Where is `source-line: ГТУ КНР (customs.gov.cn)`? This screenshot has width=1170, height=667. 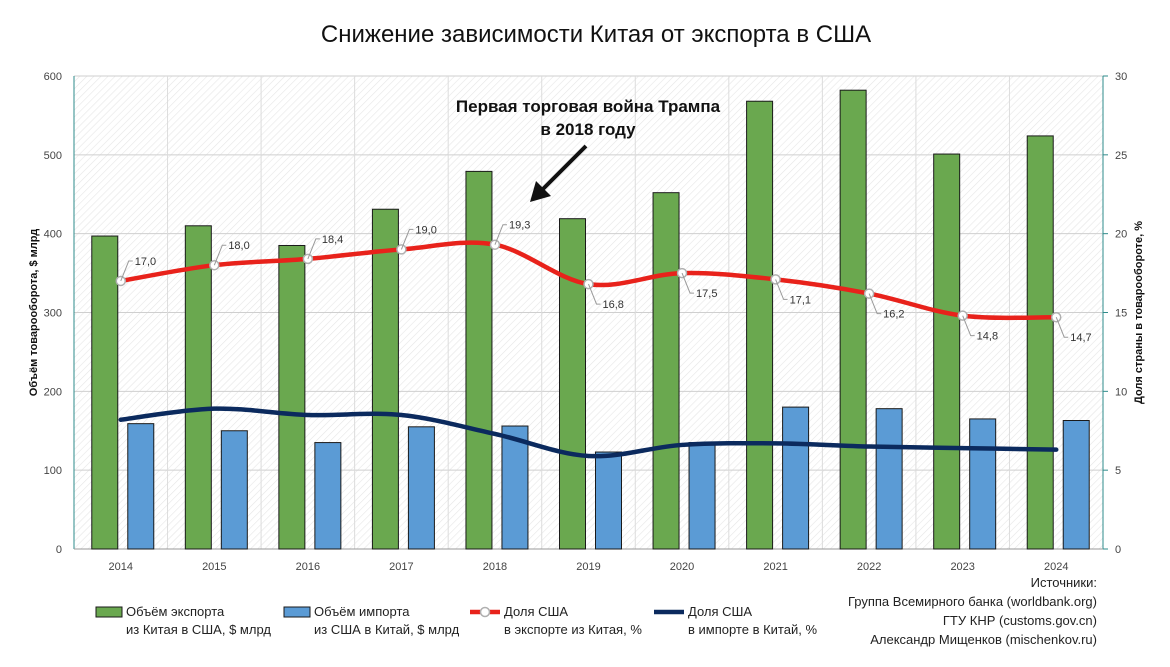
source-line: ГТУ КНР (customs.gov.cn) is located at coordinates (1020, 620).